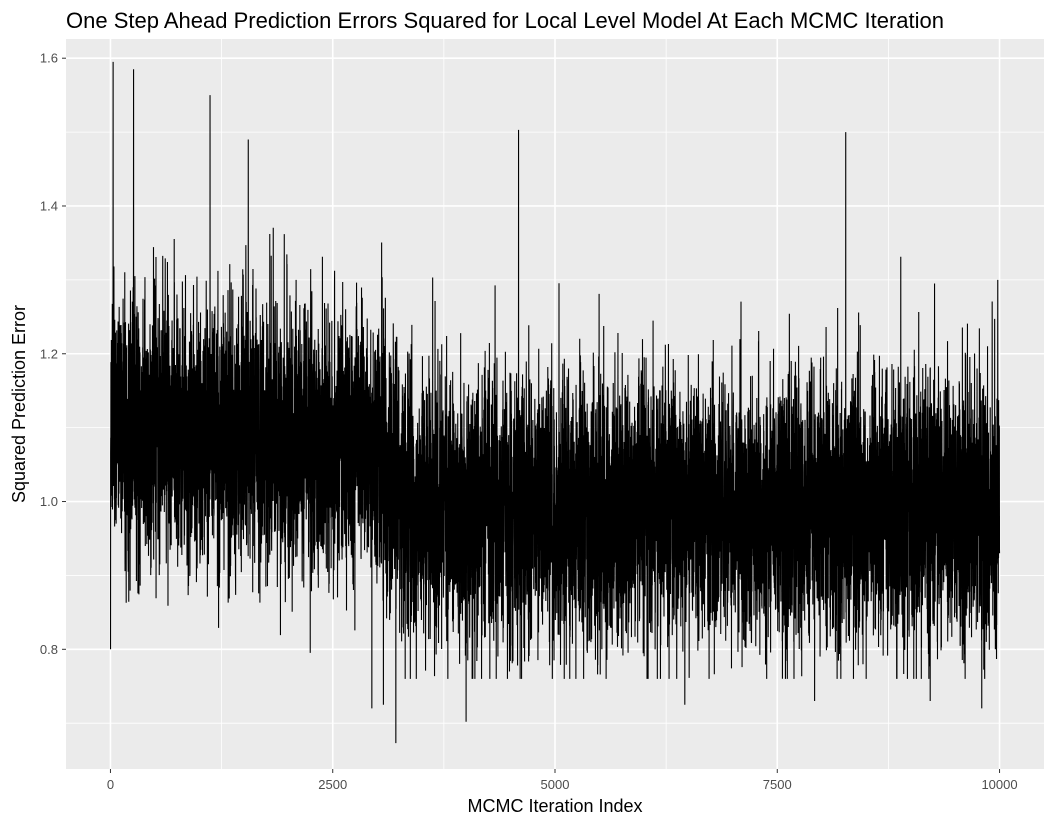 This screenshot has width=1054, height=829. I want to click on x-tick-label: 7500, so click(777, 784).